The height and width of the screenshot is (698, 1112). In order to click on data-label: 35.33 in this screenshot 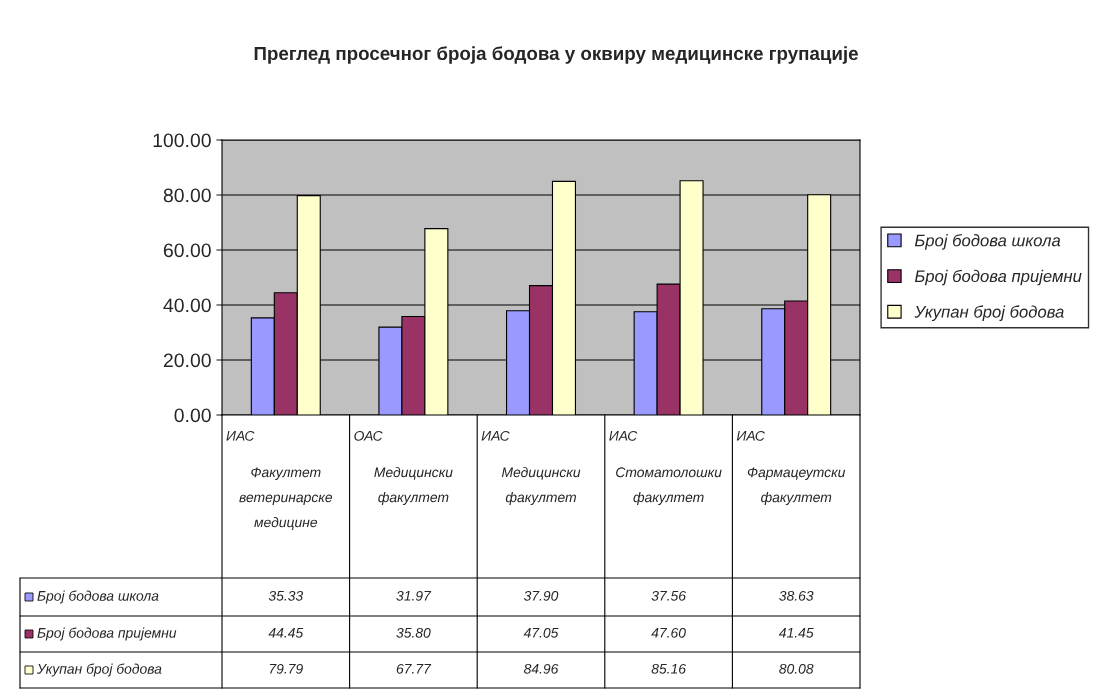, I will do `click(286, 595)`.